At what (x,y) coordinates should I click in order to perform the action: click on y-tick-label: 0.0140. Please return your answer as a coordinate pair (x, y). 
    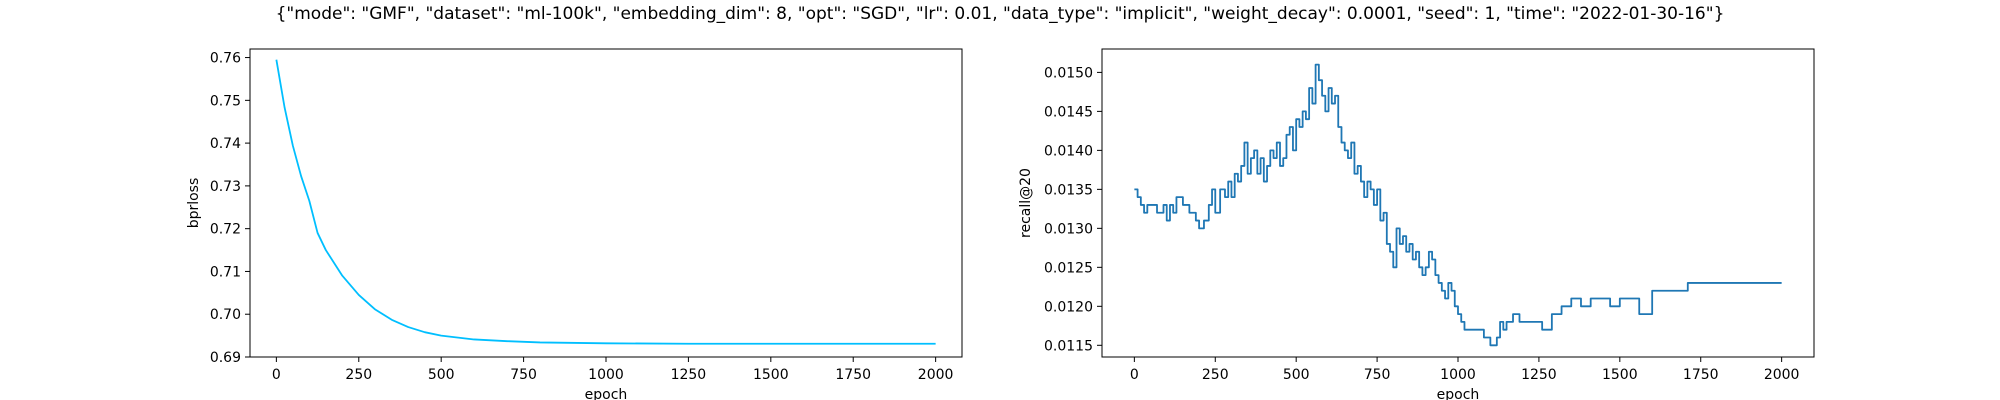
    Looking at the image, I should click on (1068, 151).